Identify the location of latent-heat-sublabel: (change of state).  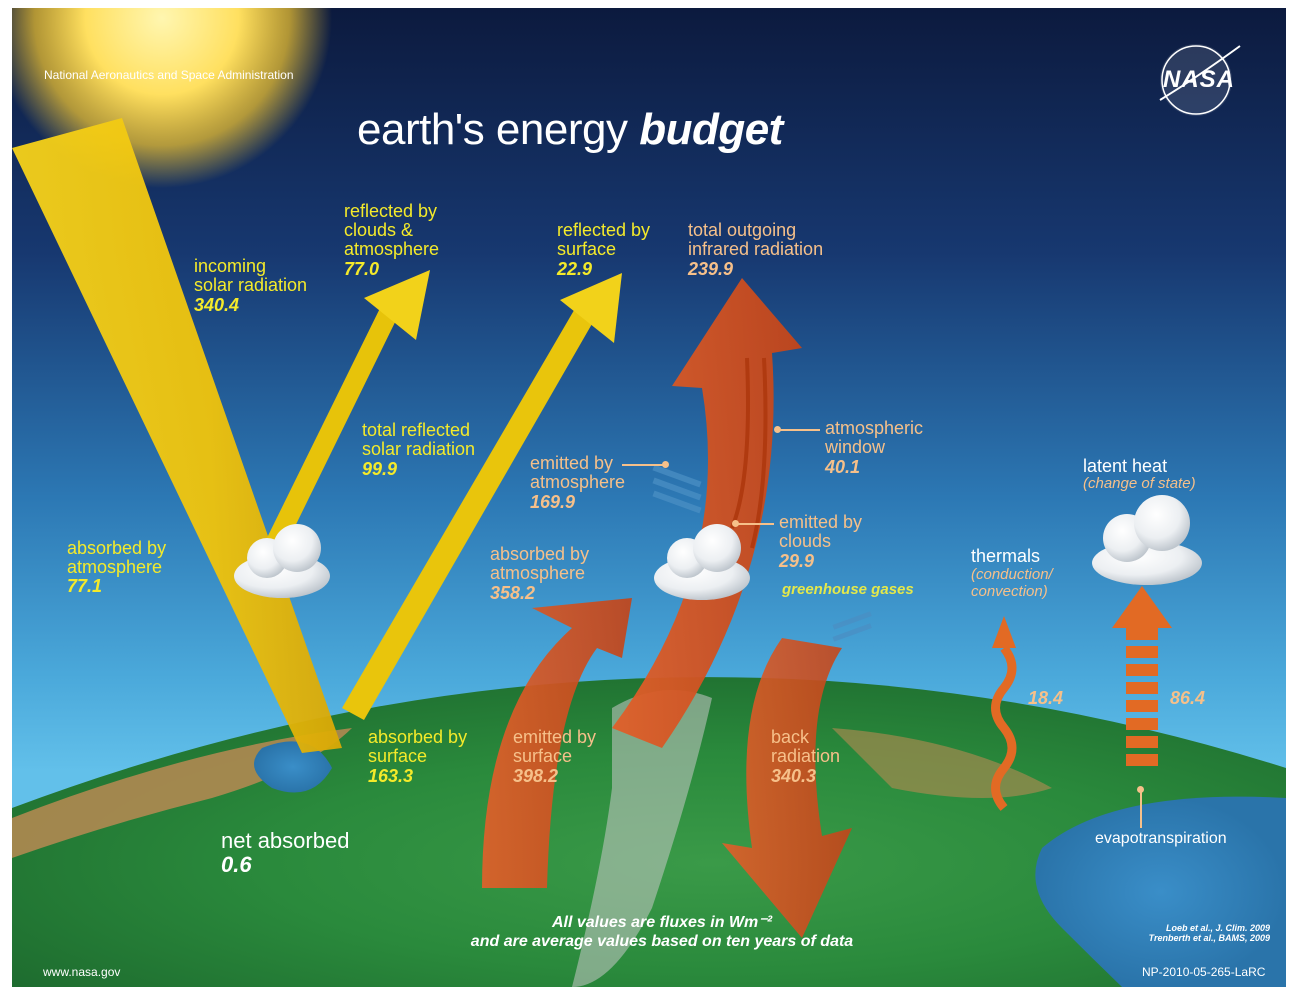
(1139, 483).